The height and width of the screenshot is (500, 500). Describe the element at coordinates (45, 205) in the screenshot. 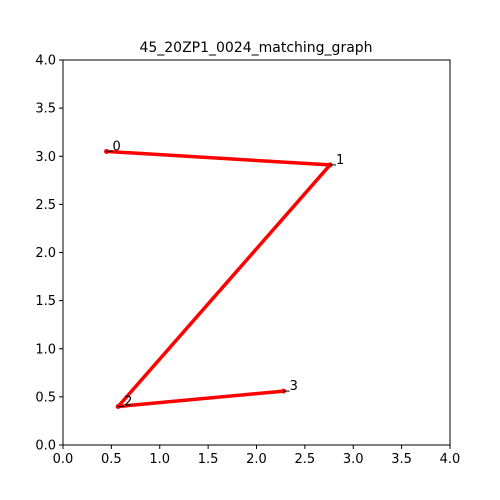

I see `y-tick-label: 2.5` at that location.